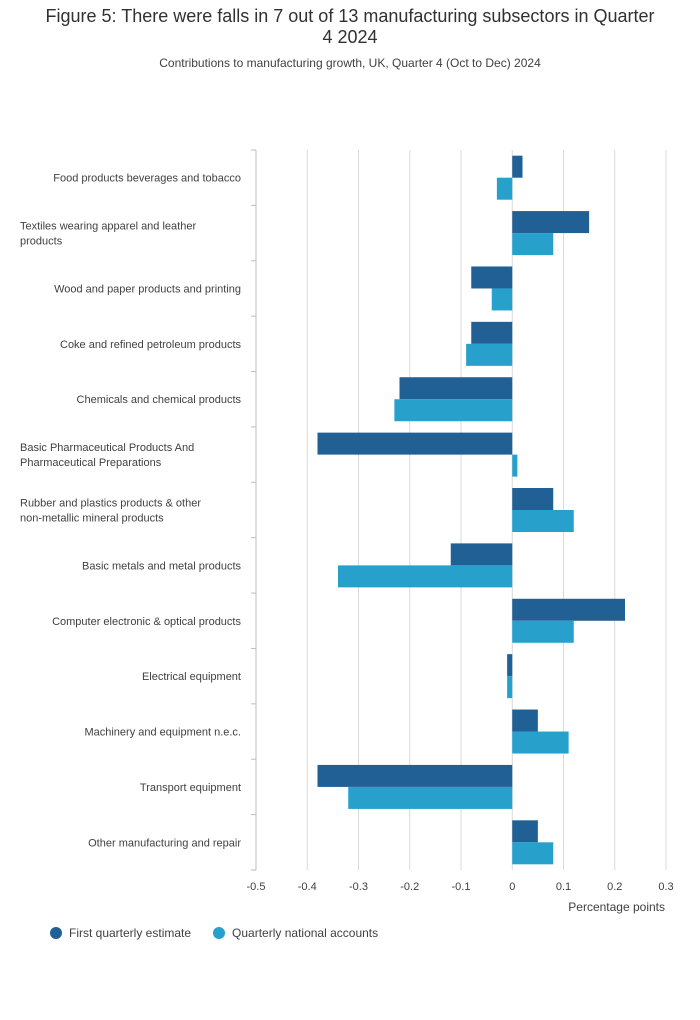 This screenshot has width=700, height=1020. Describe the element at coordinates (219, 933) in the screenshot. I see `legend-swatch-quarterly-national-accounts` at that location.